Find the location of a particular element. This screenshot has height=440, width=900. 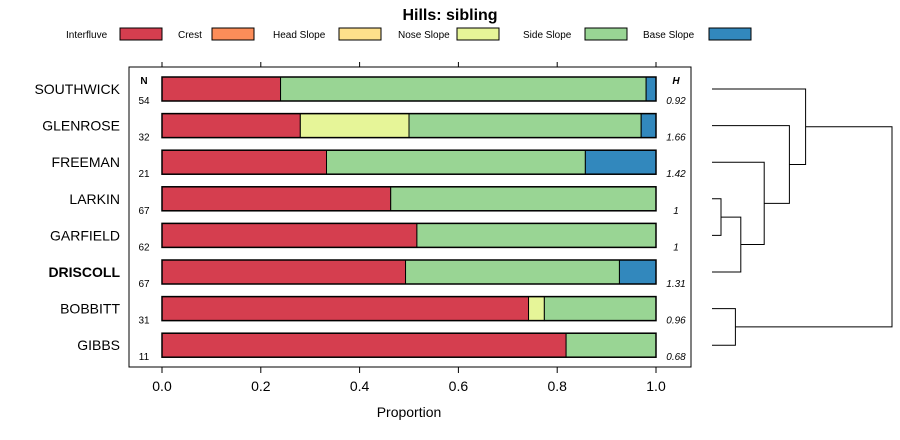

bar-outline-driscoll is located at coordinates (409, 272).